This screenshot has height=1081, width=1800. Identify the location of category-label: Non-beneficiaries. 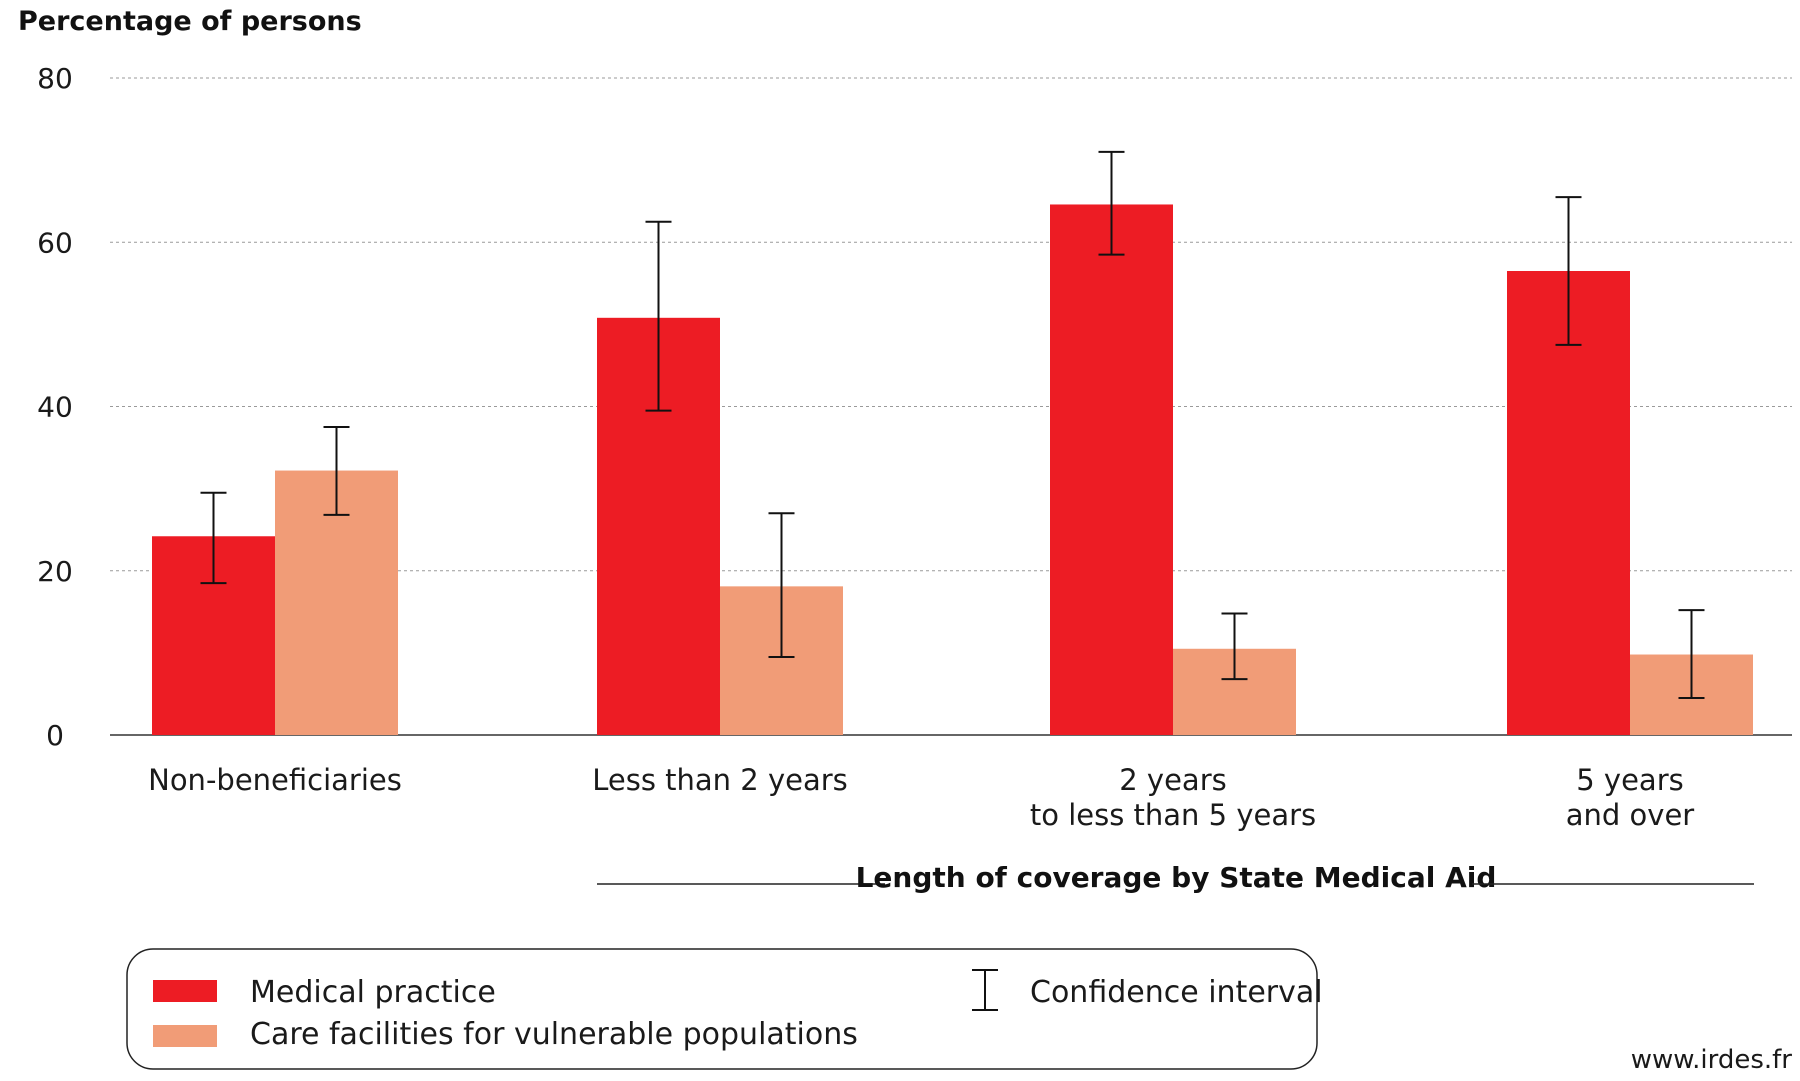
(275, 780).